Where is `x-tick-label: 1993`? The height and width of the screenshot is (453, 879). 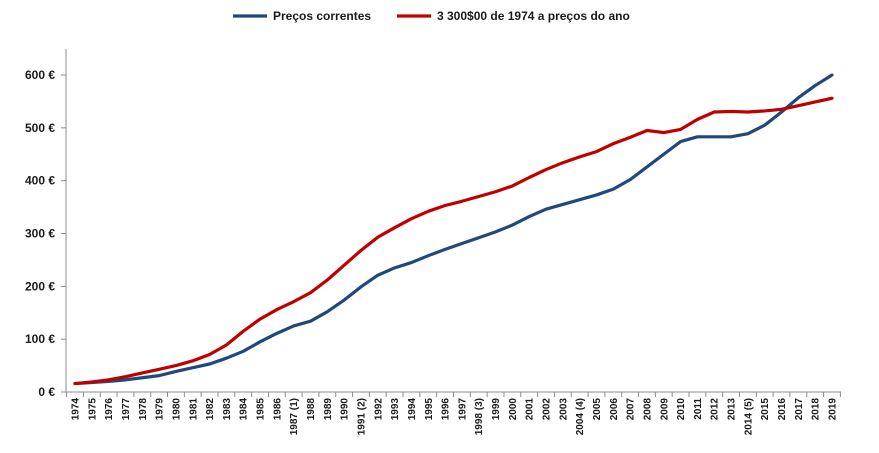 x-tick-label: 1993 is located at coordinates (395, 409).